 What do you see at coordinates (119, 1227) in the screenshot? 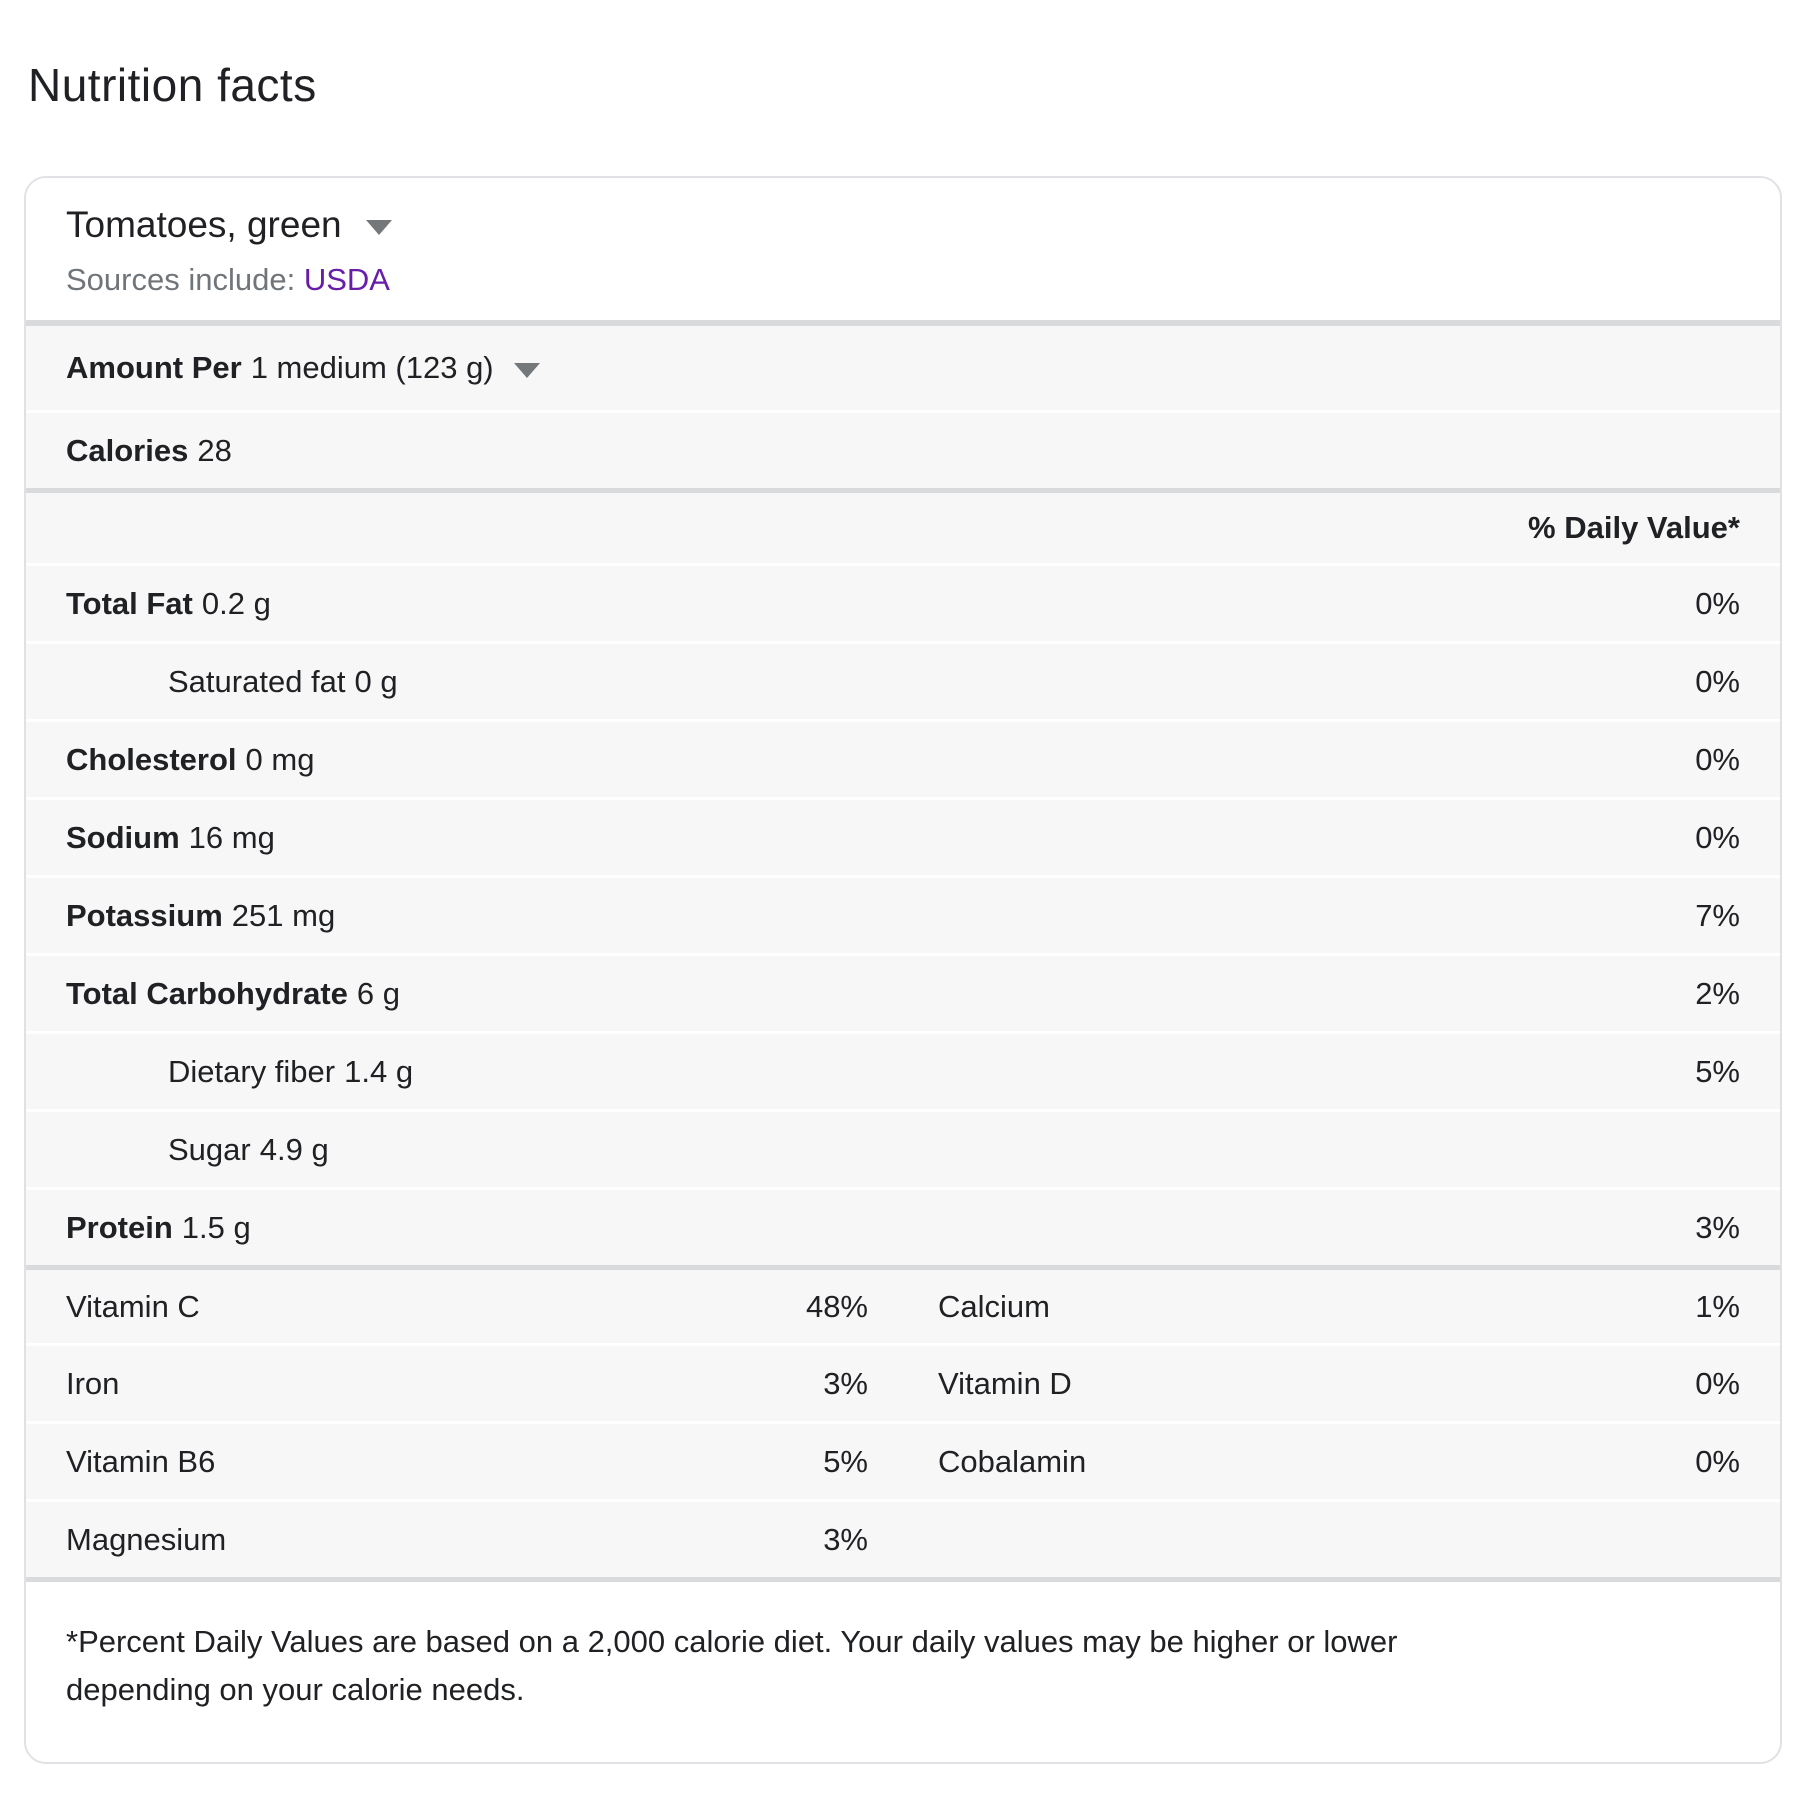
I see `nutrient-name: Protein` at bounding box center [119, 1227].